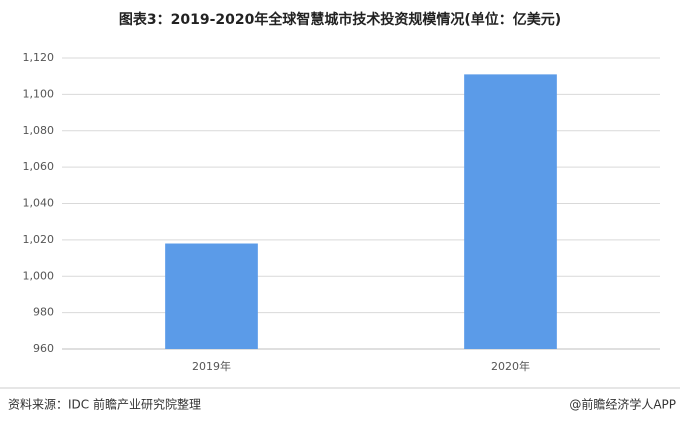 This screenshot has height=425, width=680. Describe the element at coordinates (39, 93) in the screenshot. I see `y-tick-label: 1,100` at that location.